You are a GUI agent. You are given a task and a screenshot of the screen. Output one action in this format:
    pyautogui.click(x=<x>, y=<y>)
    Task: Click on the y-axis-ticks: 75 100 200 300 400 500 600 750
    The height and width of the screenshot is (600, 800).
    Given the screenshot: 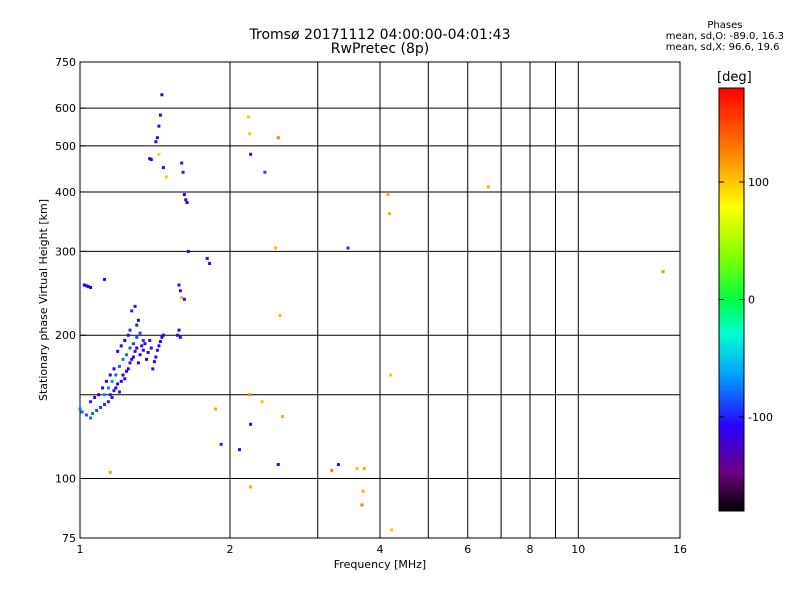 What is the action you would take?
    pyautogui.click(x=70, y=300)
    